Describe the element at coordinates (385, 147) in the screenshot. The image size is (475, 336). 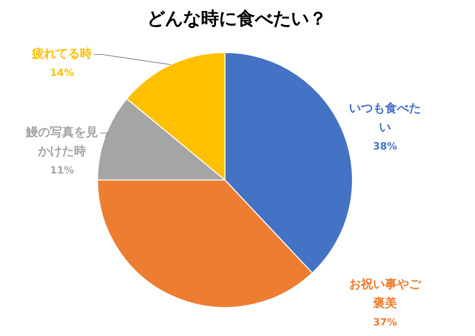
I see `data-label: 38%` at that location.